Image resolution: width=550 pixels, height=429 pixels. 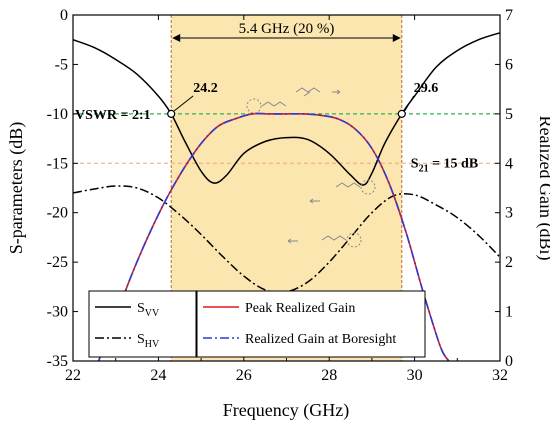 I want to click on legend-item-peak-gain: Peak Realized Gain, so click(x=279, y=308).